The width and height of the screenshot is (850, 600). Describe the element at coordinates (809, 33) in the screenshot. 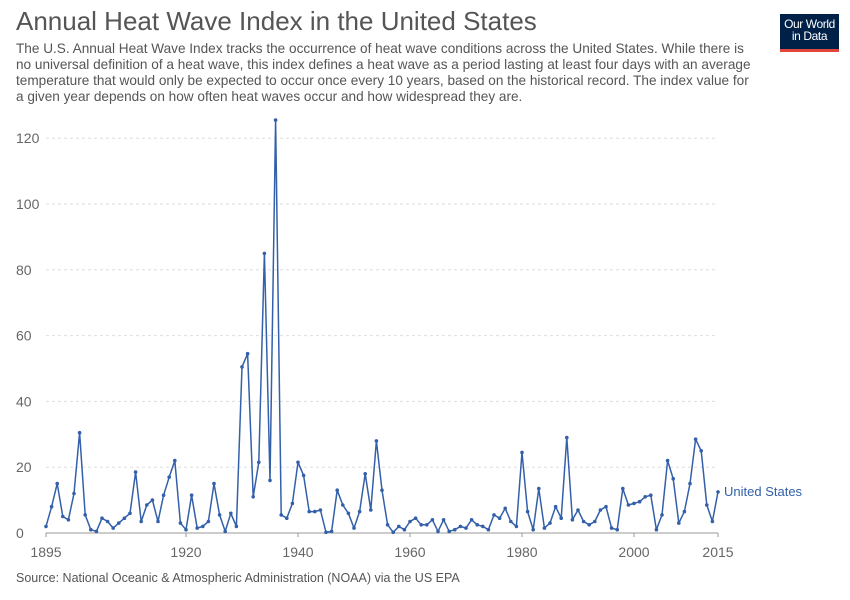

I see `owid-logo: Our World in Data` at that location.